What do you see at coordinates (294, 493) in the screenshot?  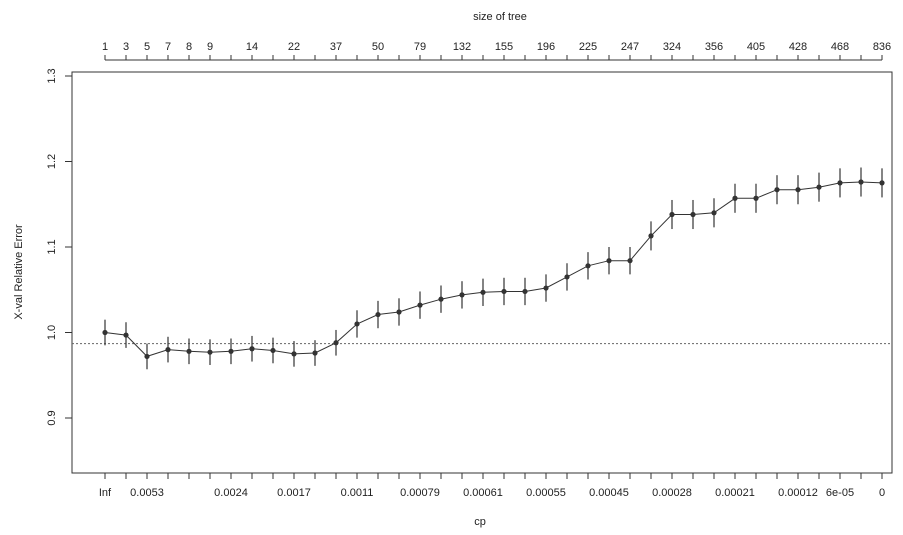 I see `bottom-tick-label: 0.0017` at bounding box center [294, 493].